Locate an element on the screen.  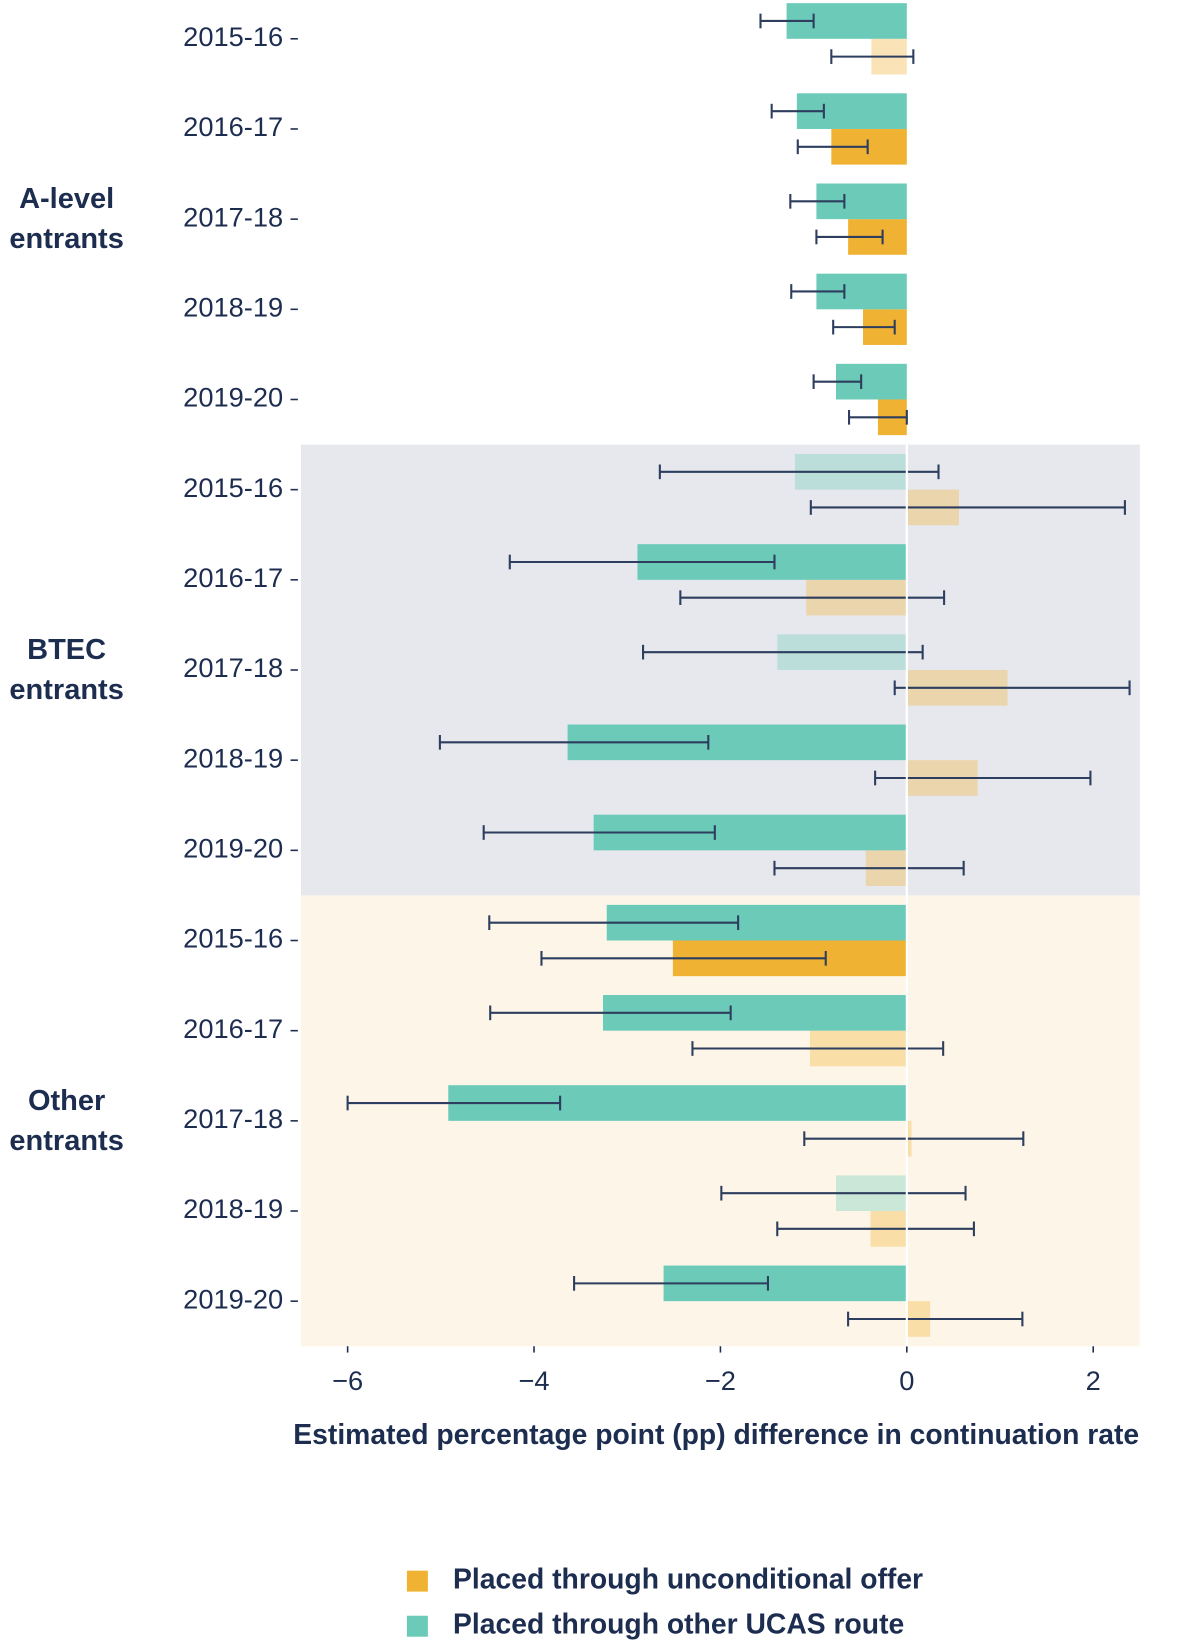
x-tick-label: −6 is located at coordinates (347, 1380).